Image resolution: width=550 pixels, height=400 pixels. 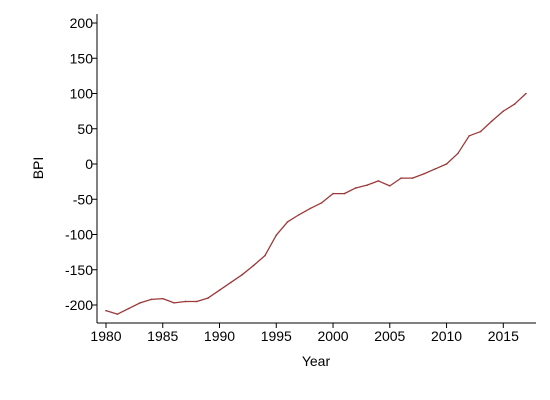 I want to click on y-tick-label: -150, so click(x=79, y=270).